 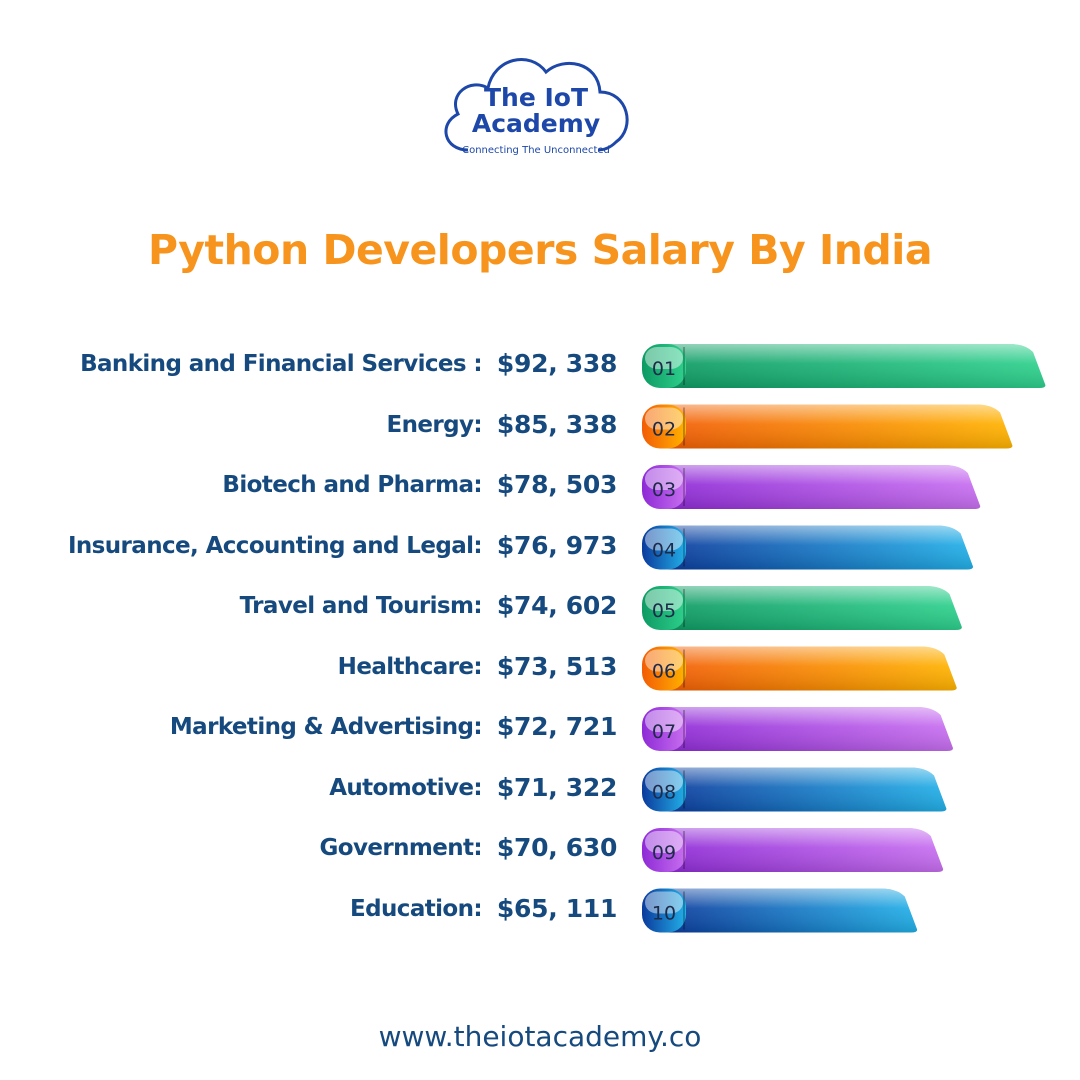 I want to click on rank-label: 04, so click(x=664, y=551).